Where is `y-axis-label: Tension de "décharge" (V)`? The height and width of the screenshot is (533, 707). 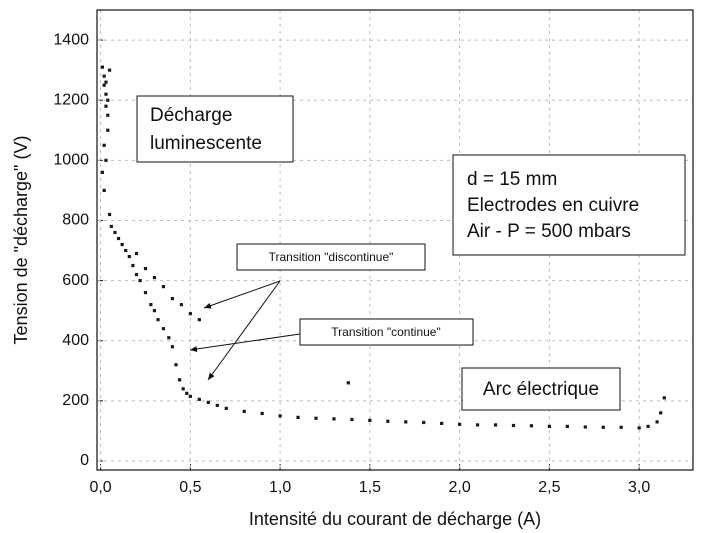
y-axis-label: Tension de "décharge" (V) is located at coordinates (21, 240).